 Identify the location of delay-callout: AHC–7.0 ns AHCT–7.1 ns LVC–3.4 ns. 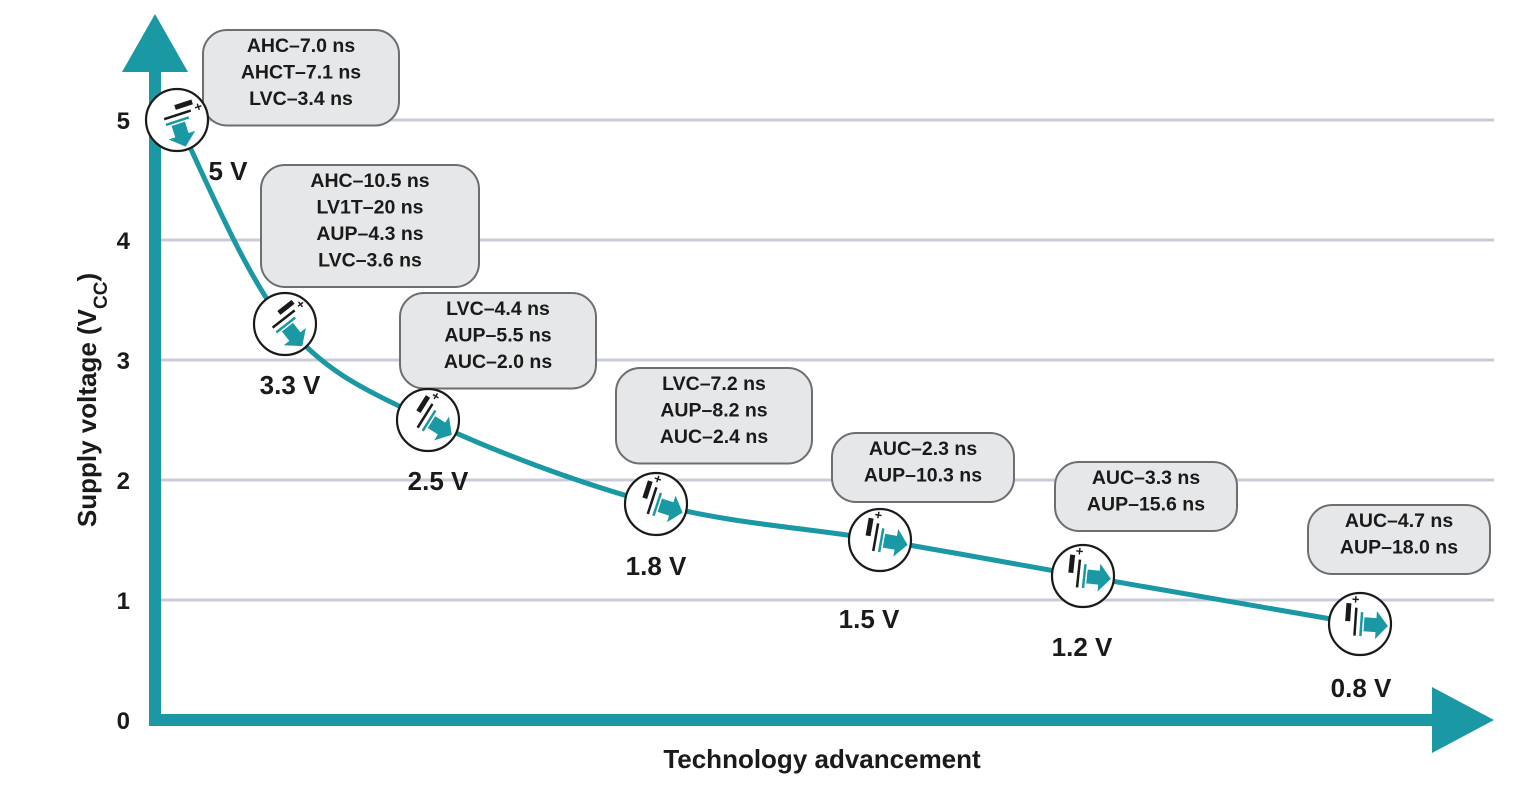
(301, 78).